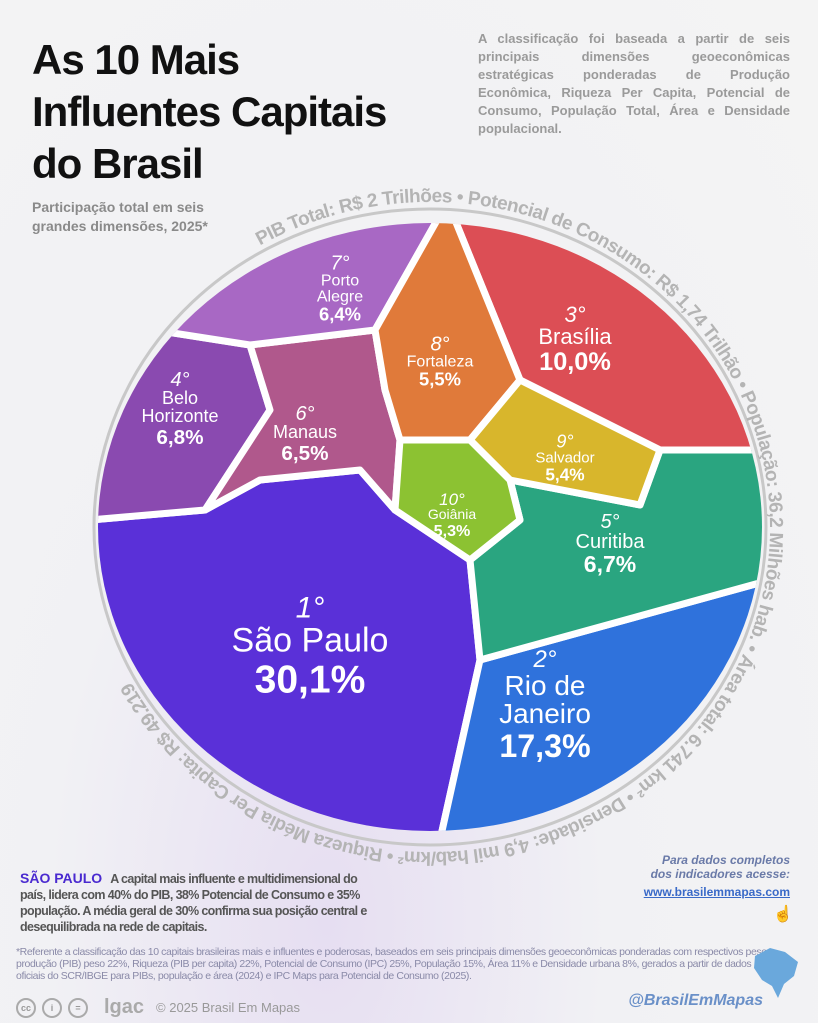 The image size is (818, 1023). What do you see at coordinates (564, 442) in the screenshot?
I see `rank-label: 9°` at bounding box center [564, 442].